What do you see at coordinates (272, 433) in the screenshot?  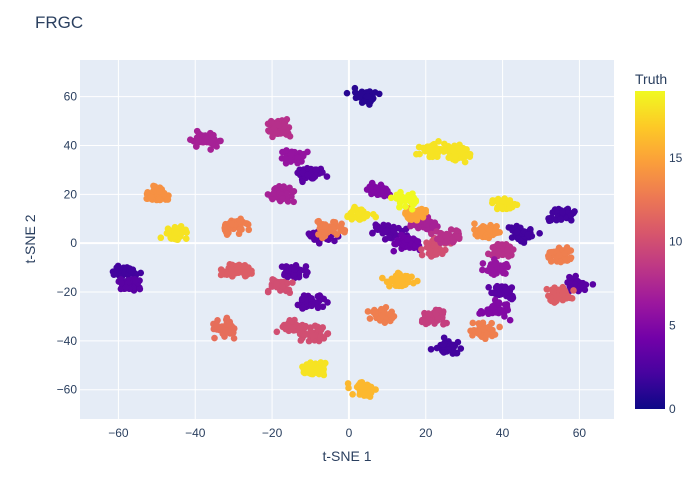 I see `x-tick-label: −20` at bounding box center [272, 433].